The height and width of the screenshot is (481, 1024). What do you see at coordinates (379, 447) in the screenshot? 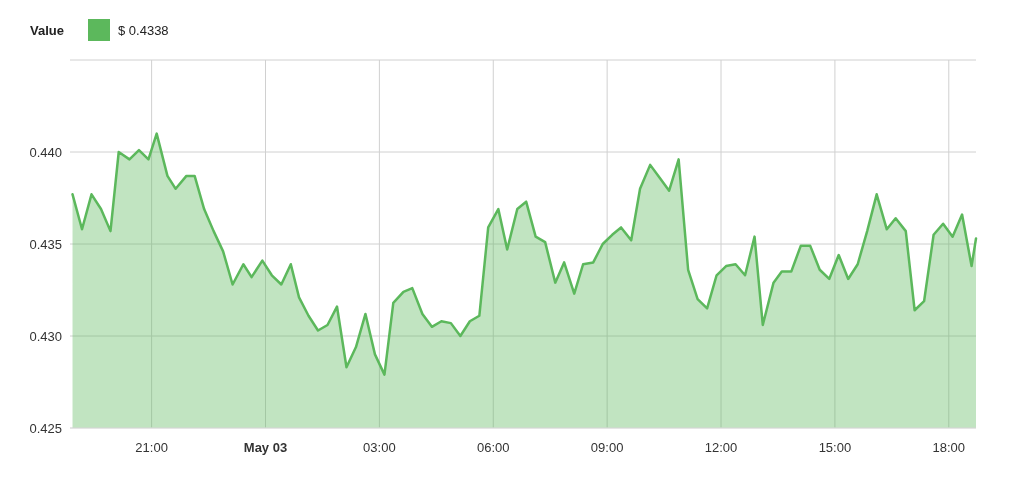
I see `x-tick-label: 03:00` at bounding box center [379, 447].